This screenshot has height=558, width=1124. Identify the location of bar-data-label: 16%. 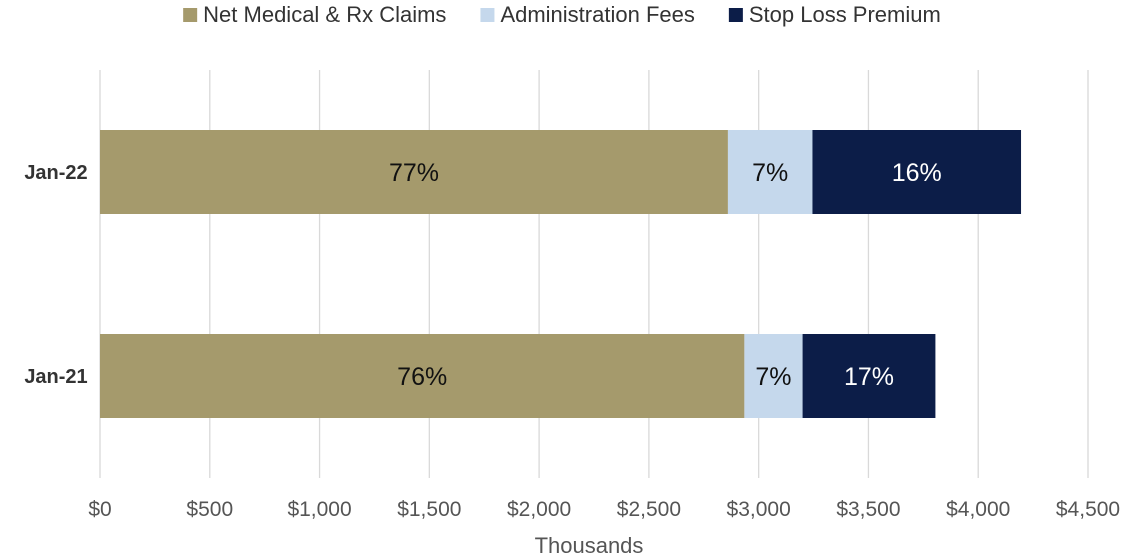
(917, 173).